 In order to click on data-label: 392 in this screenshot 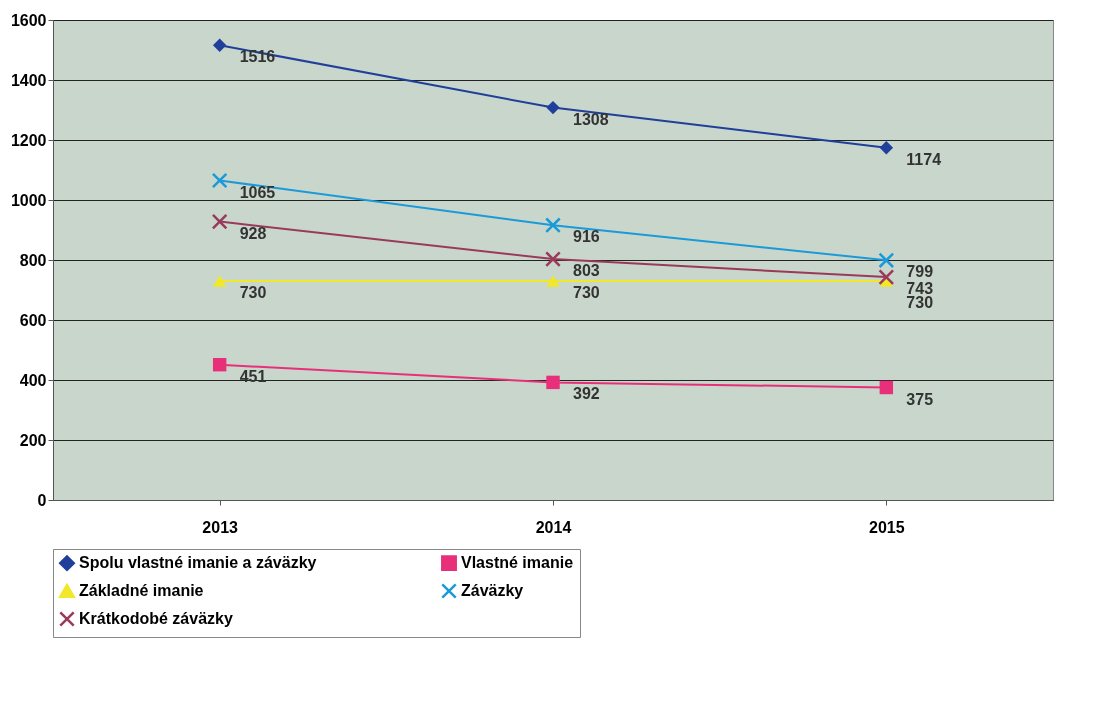, I will do `click(586, 394)`.